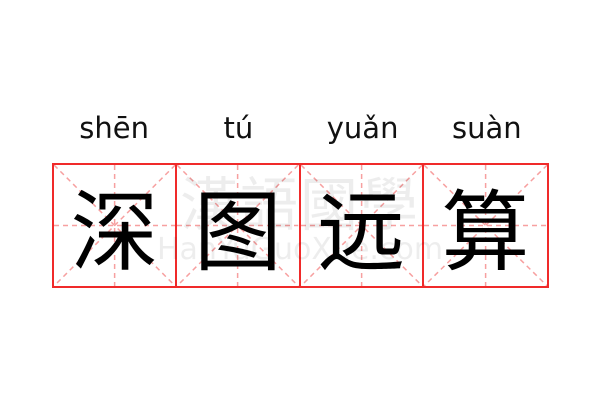 This screenshot has height=400, width=600. What do you see at coordinates (485, 232) in the screenshot?
I see `hanzi-4: 算` at bounding box center [485, 232].